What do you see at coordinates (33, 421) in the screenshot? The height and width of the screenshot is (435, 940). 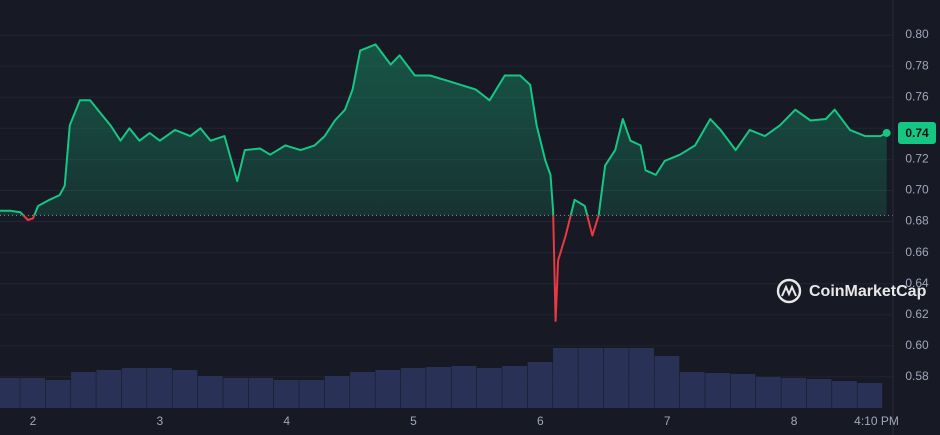 I see `x-tick-label: 2` at bounding box center [33, 421].